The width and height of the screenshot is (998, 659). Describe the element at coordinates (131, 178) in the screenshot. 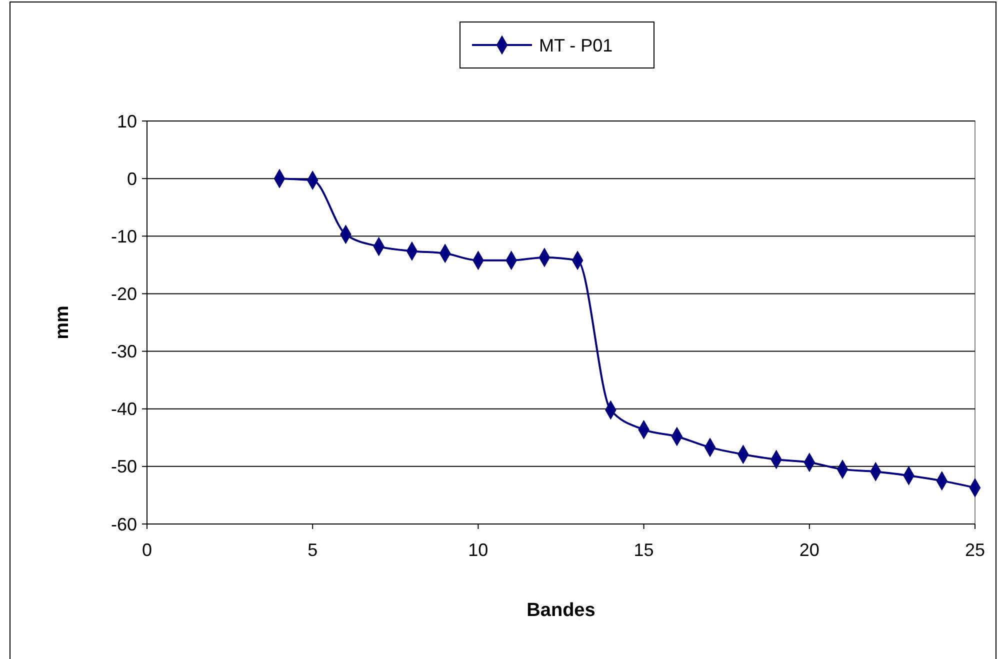

I see `y-tick-label: 0` at that location.